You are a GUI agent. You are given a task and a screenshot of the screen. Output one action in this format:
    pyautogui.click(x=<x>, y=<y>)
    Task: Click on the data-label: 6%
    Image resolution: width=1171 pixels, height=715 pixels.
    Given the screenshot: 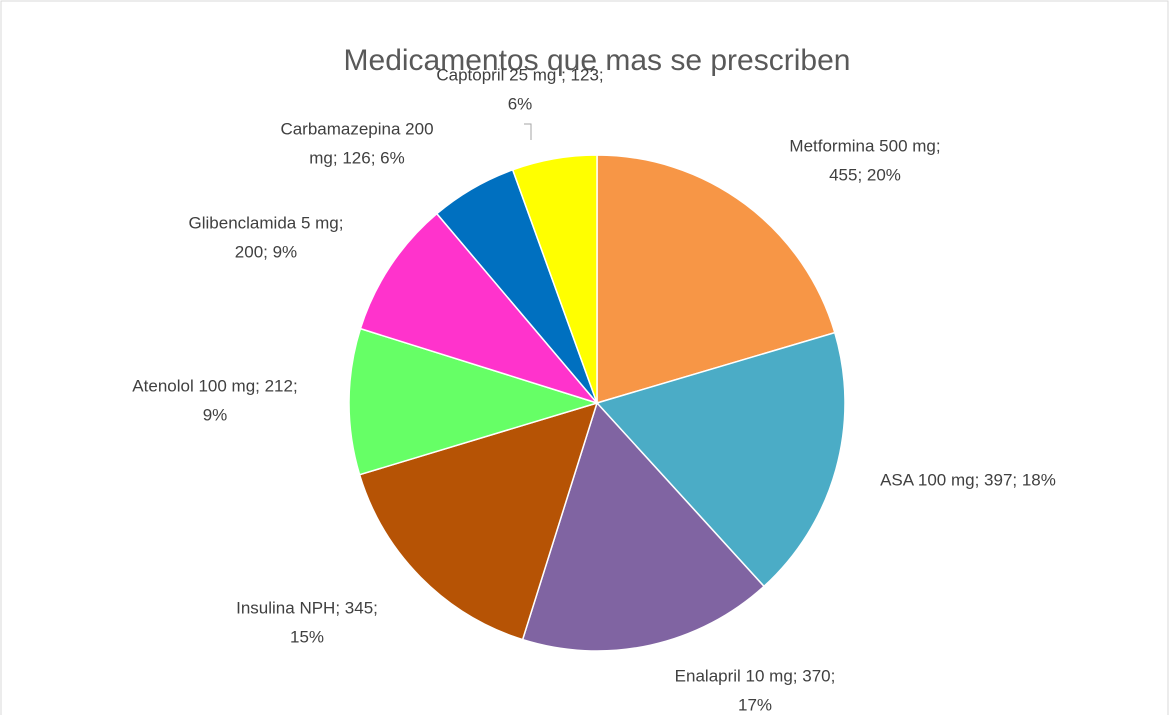 What is the action you would take?
    pyautogui.click(x=520, y=103)
    